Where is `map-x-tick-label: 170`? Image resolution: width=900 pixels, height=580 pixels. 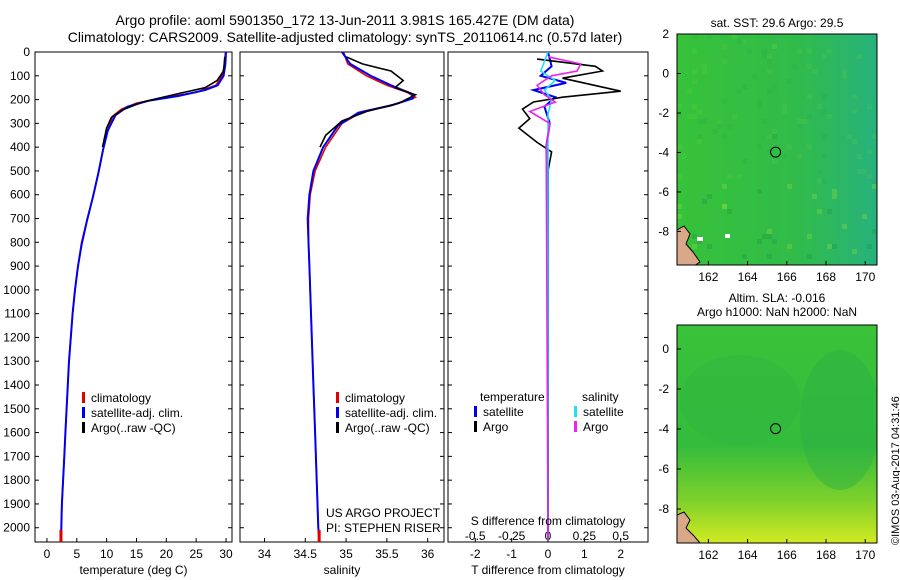 map-x-tick-label: 170 is located at coordinates (865, 555).